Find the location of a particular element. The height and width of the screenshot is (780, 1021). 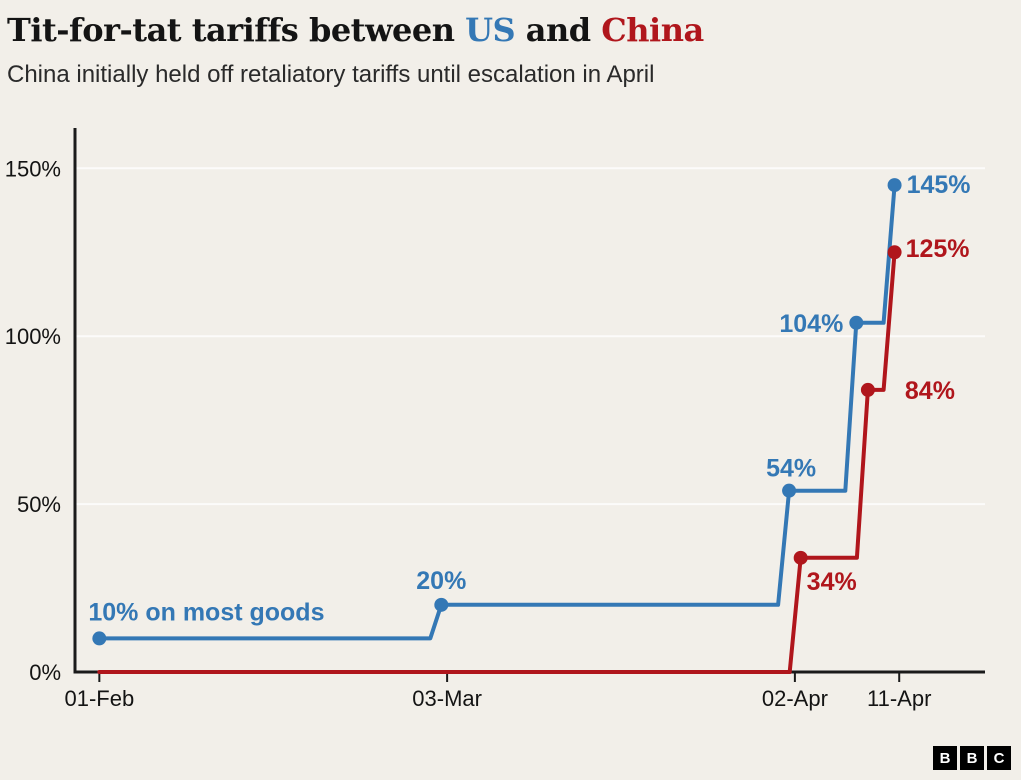

x-tick-label: 11-Apr is located at coordinates (899, 698).